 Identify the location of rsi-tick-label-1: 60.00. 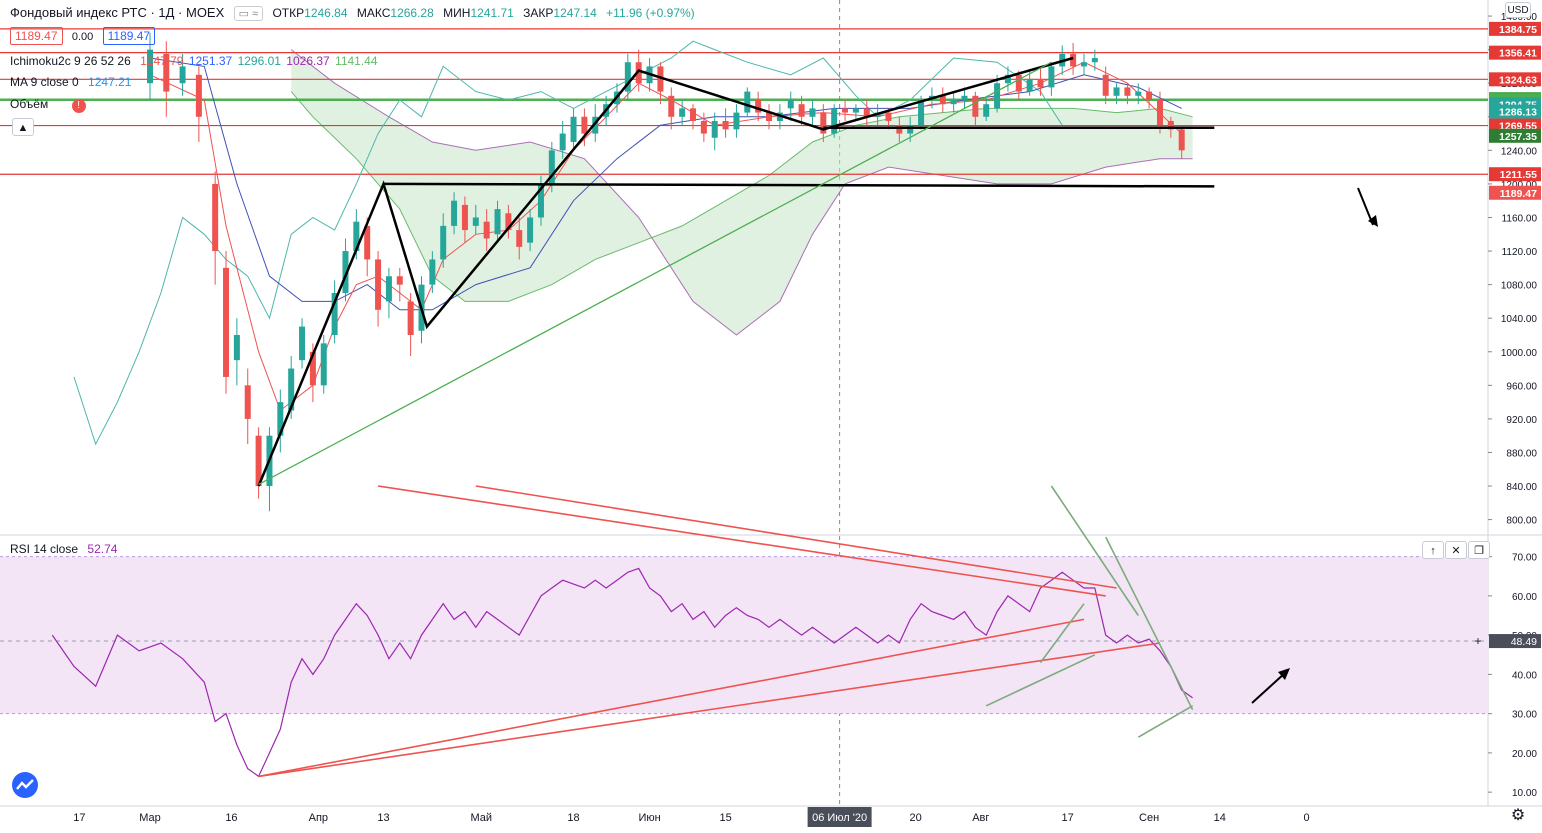
(1524, 597).